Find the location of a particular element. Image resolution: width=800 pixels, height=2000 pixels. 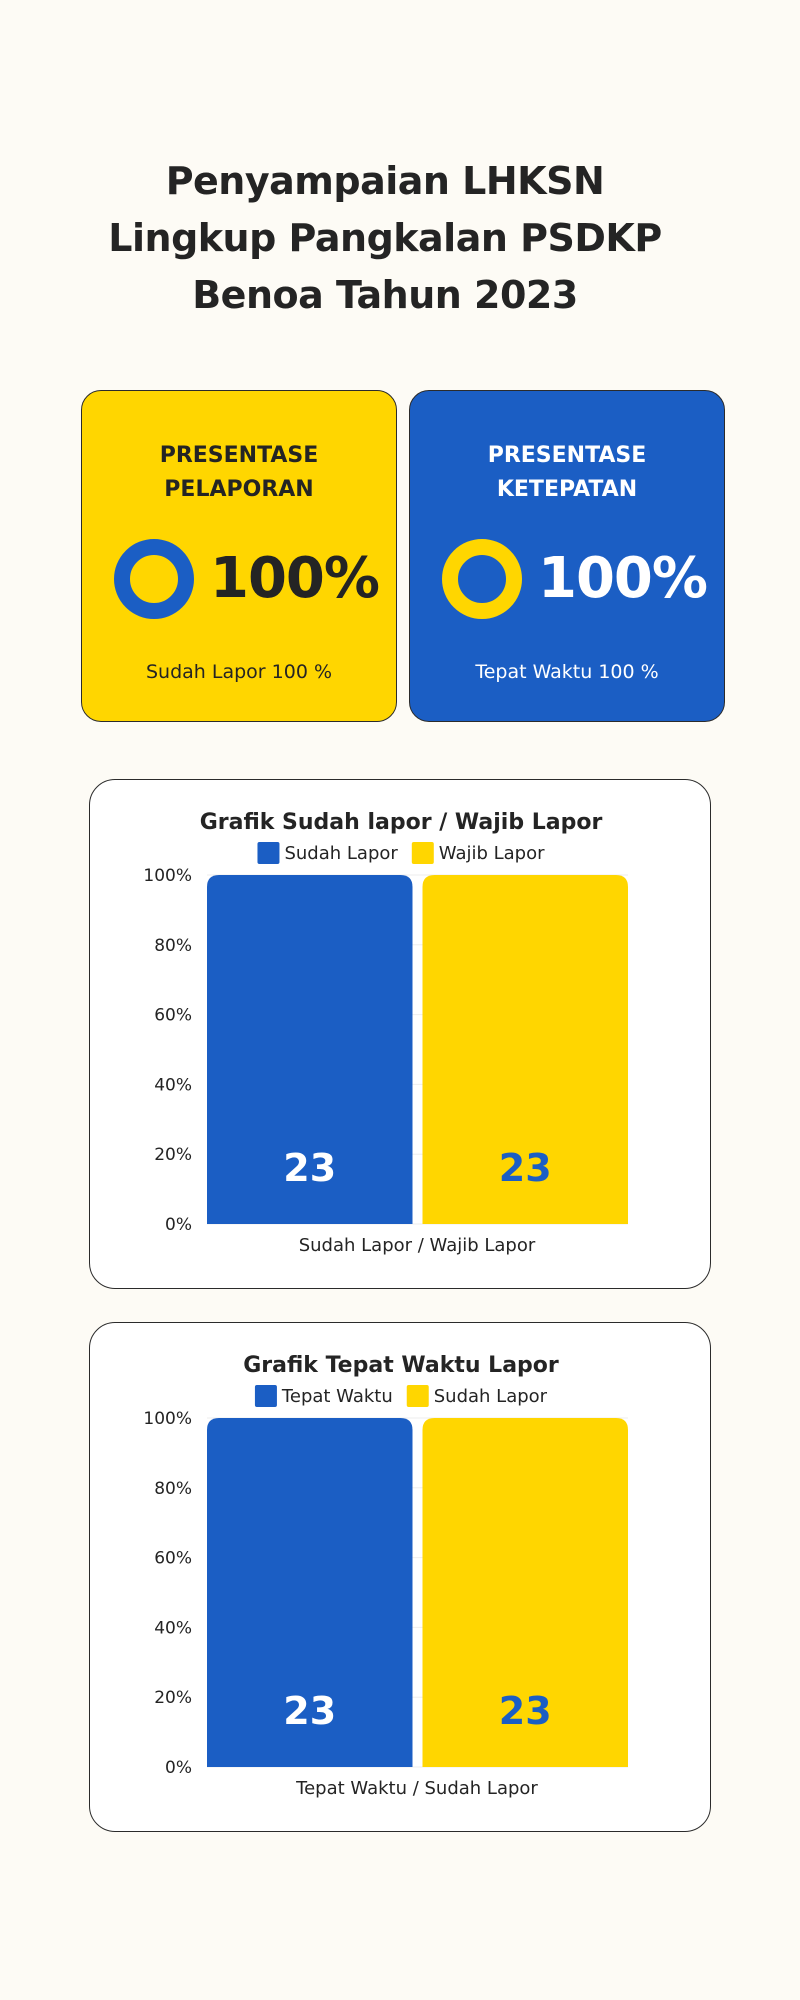

card-subtitle: Sudah Lapor 100 % is located at coordinates (238, 672).